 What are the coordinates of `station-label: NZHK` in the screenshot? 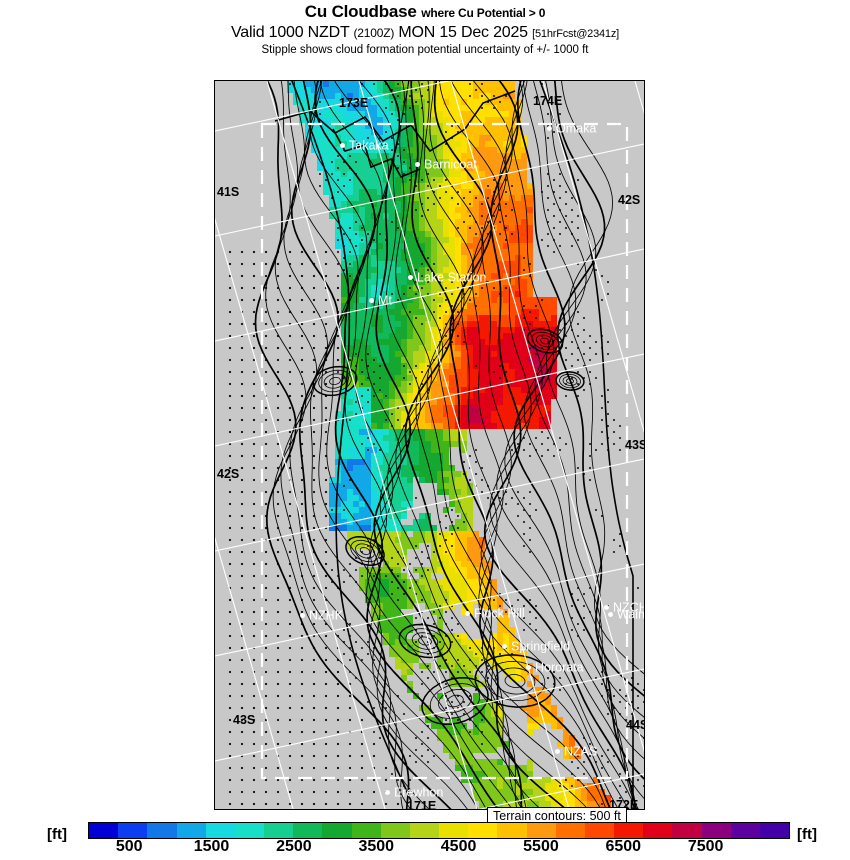 It's located at (326, 615).